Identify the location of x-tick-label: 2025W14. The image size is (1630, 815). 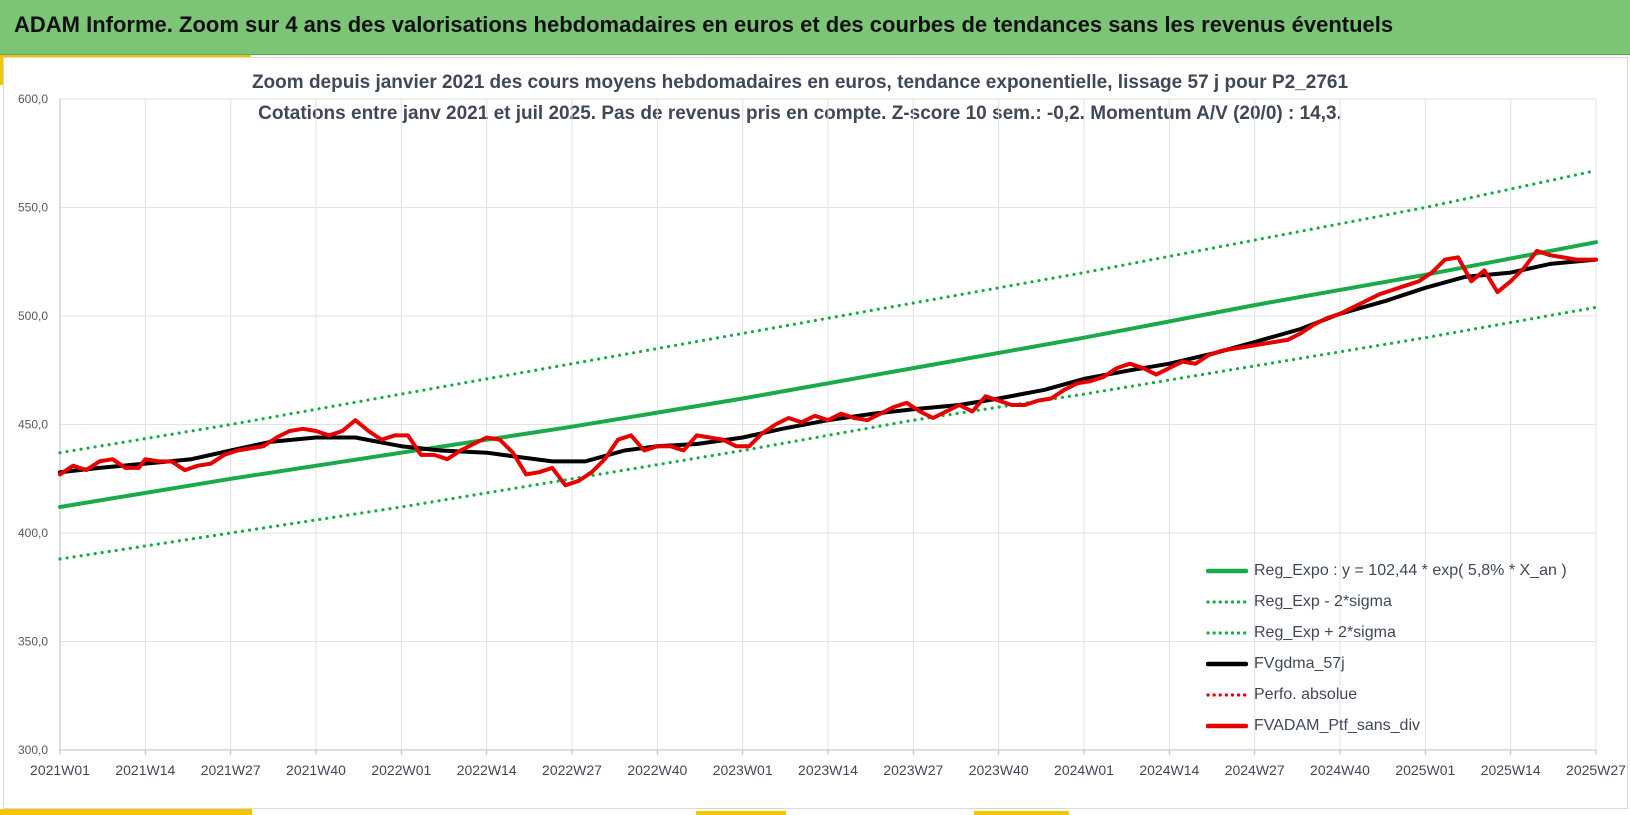
(1511, 770).